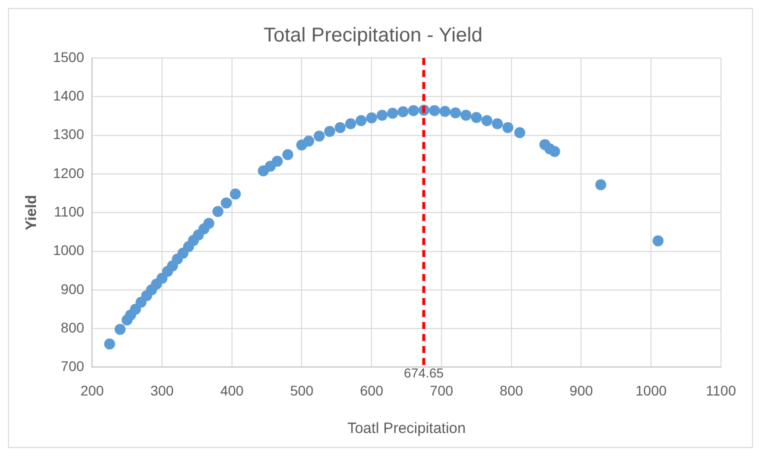 This screenshot has height=456, width=761. What do you see at coordinates (69, 211) in the screenshot?
I see `y-tick-label: 1100` at bounding box center [69, 211].